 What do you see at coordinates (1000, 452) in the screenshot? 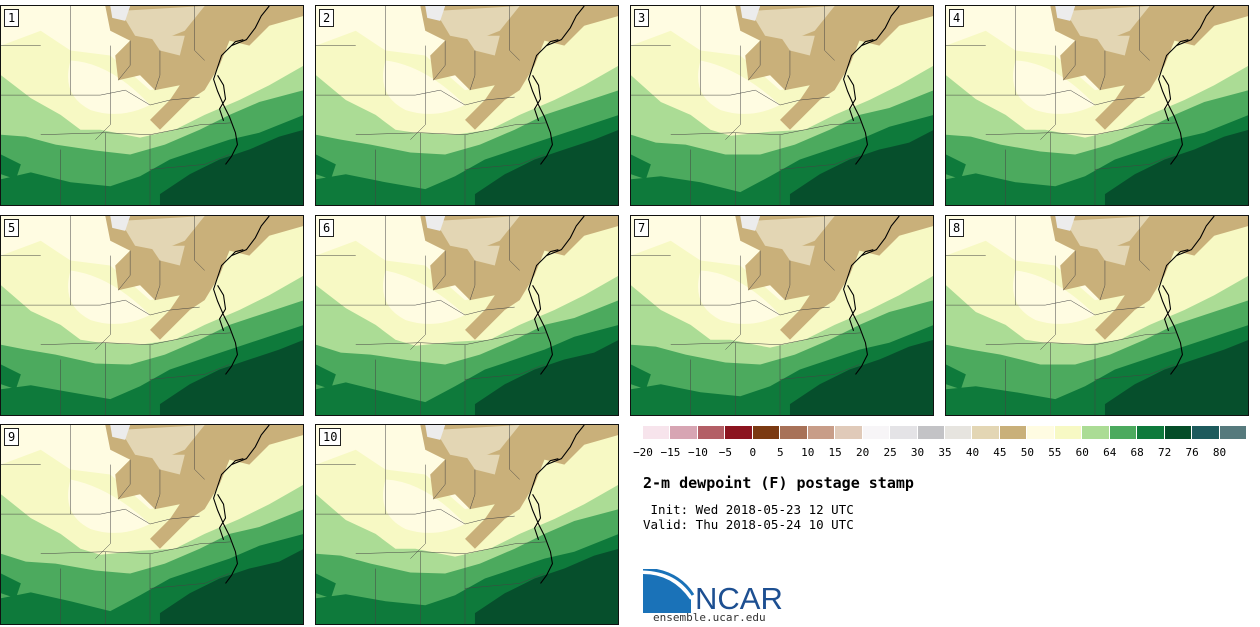
I see `colorbar-tick-label: 45` at bounding box center [1000, 452].